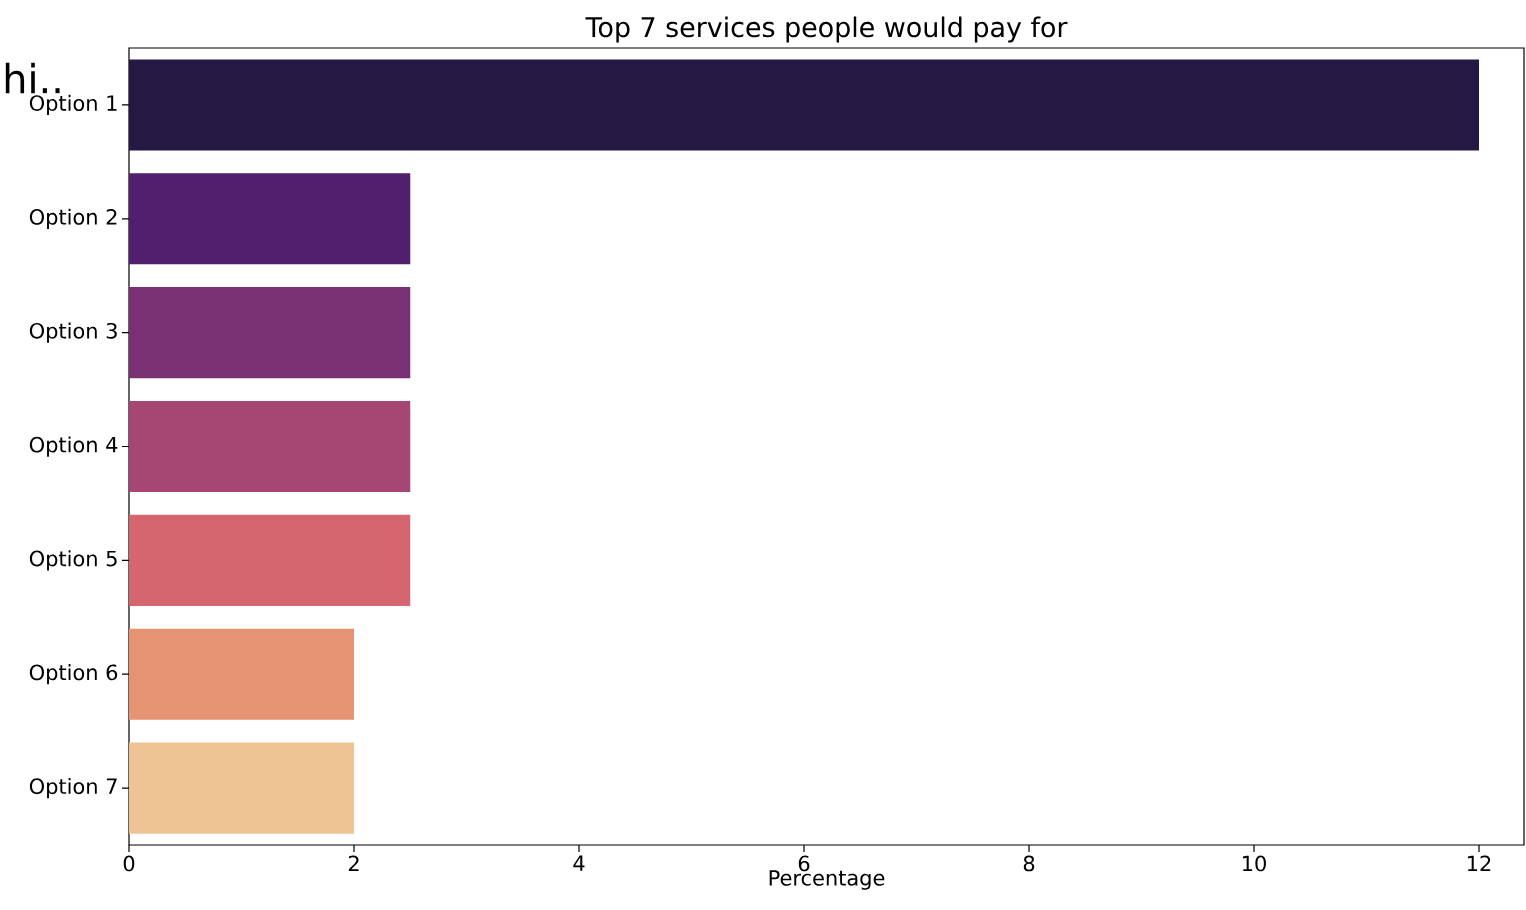  Describe the element at coordinates (1254, 863) in the screenshot. I see `x-tick-label: 10` at that location.